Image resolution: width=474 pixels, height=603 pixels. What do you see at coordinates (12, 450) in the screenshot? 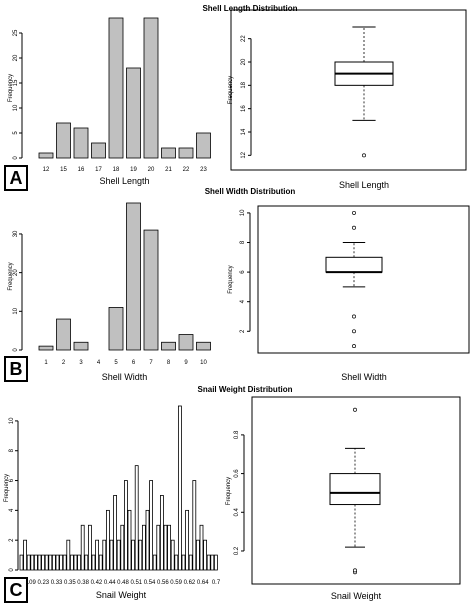
I see `panel-c-hist-y-tick-label: 8` at bounding box center [12, 450].